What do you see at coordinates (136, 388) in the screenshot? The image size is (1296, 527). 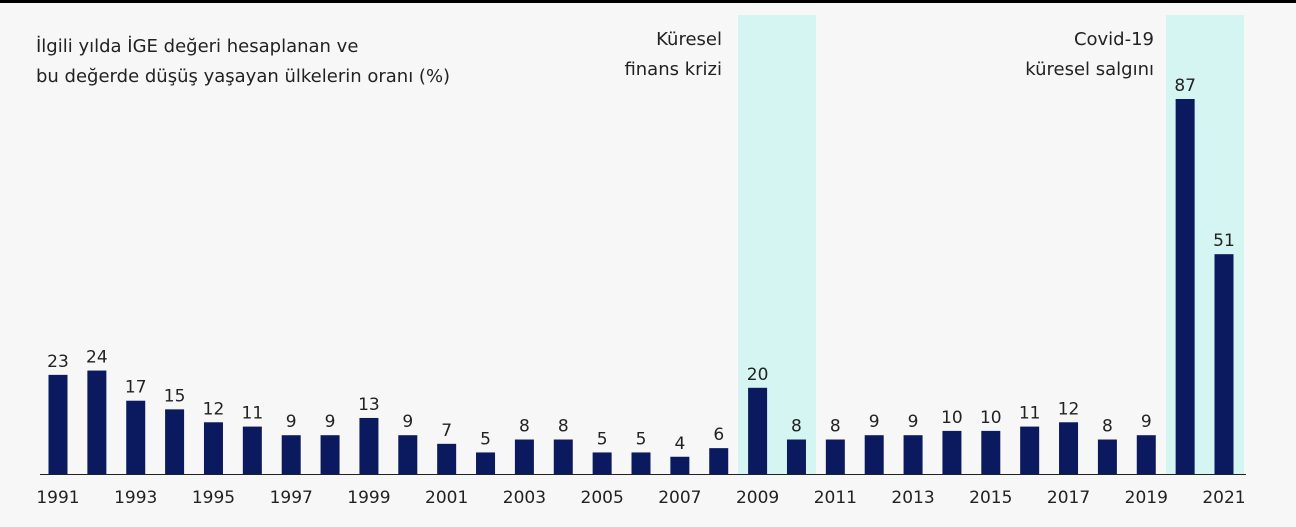 I see `data-label: 17` at bounding box center [136, 388].